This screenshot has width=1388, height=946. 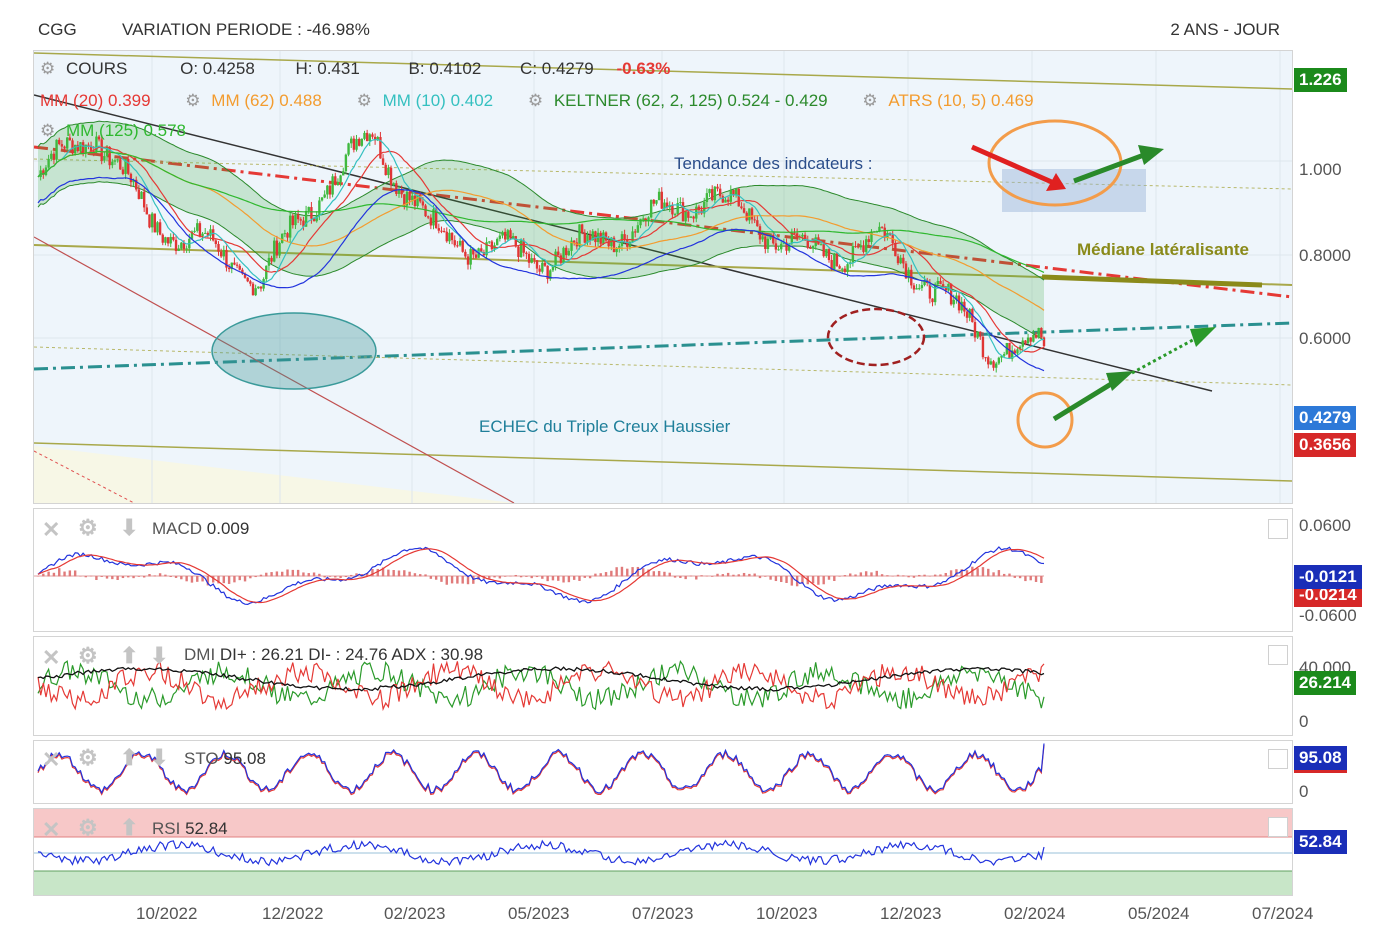 What do you see at coordinates (1225, 29) in the screenshot?
I see `period-selector: 2 ANS - JOUR` at bounding box center [1225, 29].